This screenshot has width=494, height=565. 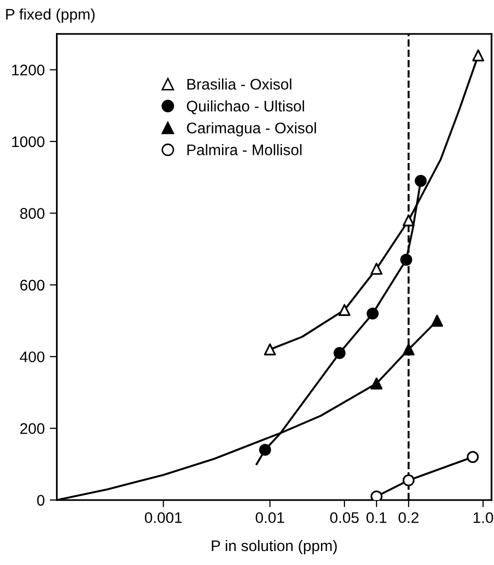 I want to click on legend-label: Palmira - Mollisol, so click(x=244, y=150).